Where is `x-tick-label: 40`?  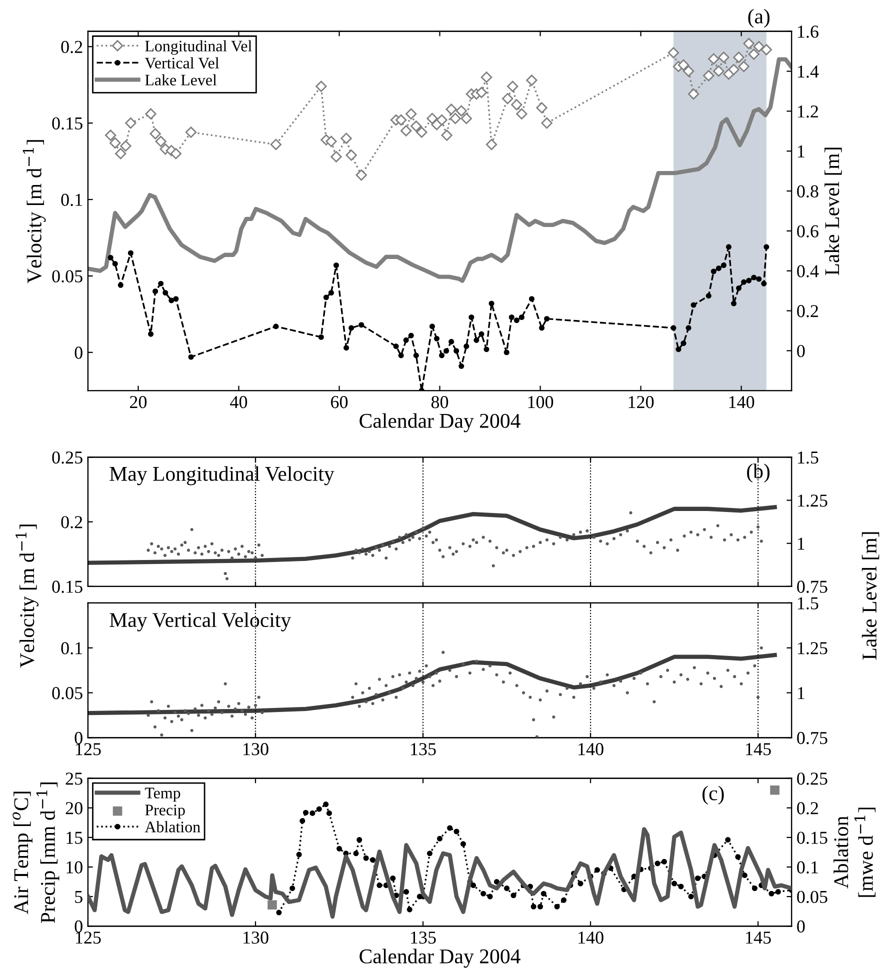 x-tick-label: 40 is located at coordinates (239, 402).